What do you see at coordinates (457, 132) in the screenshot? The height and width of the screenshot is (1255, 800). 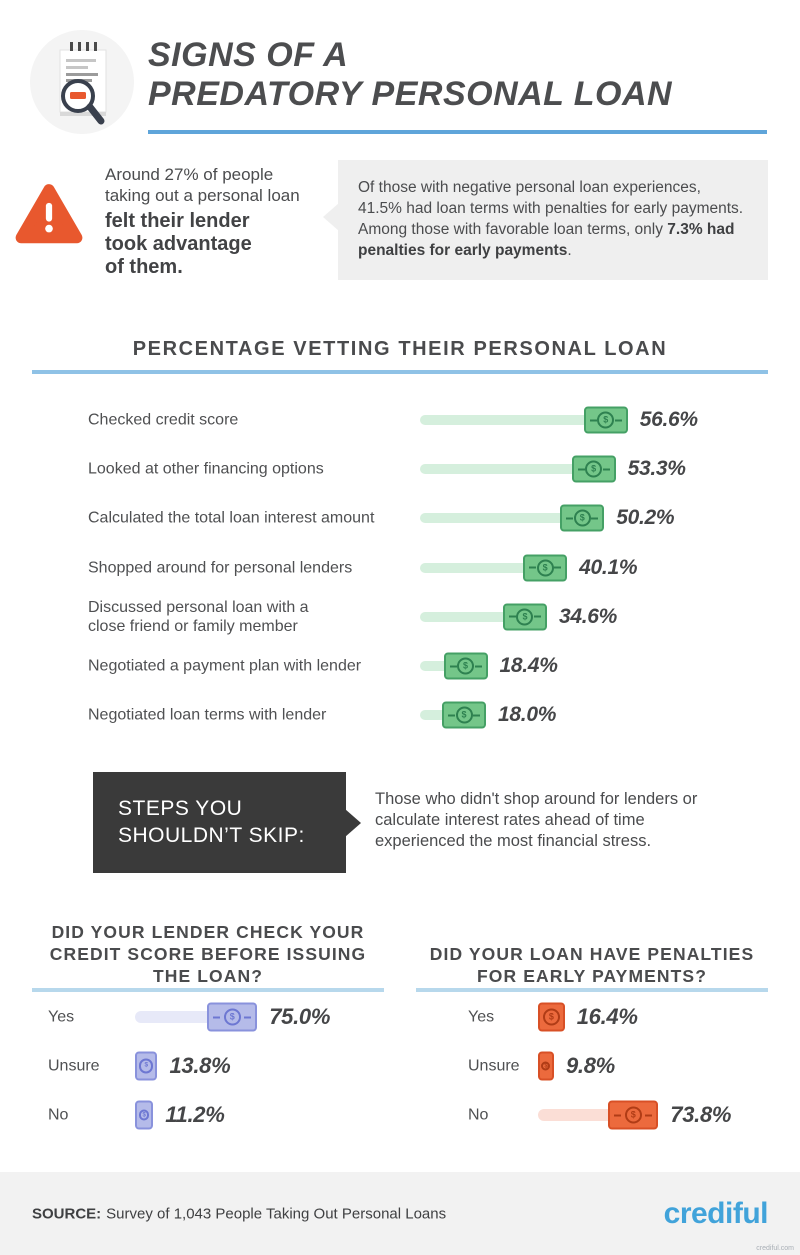 I see `header-underline` at bounding box center [457, 132].